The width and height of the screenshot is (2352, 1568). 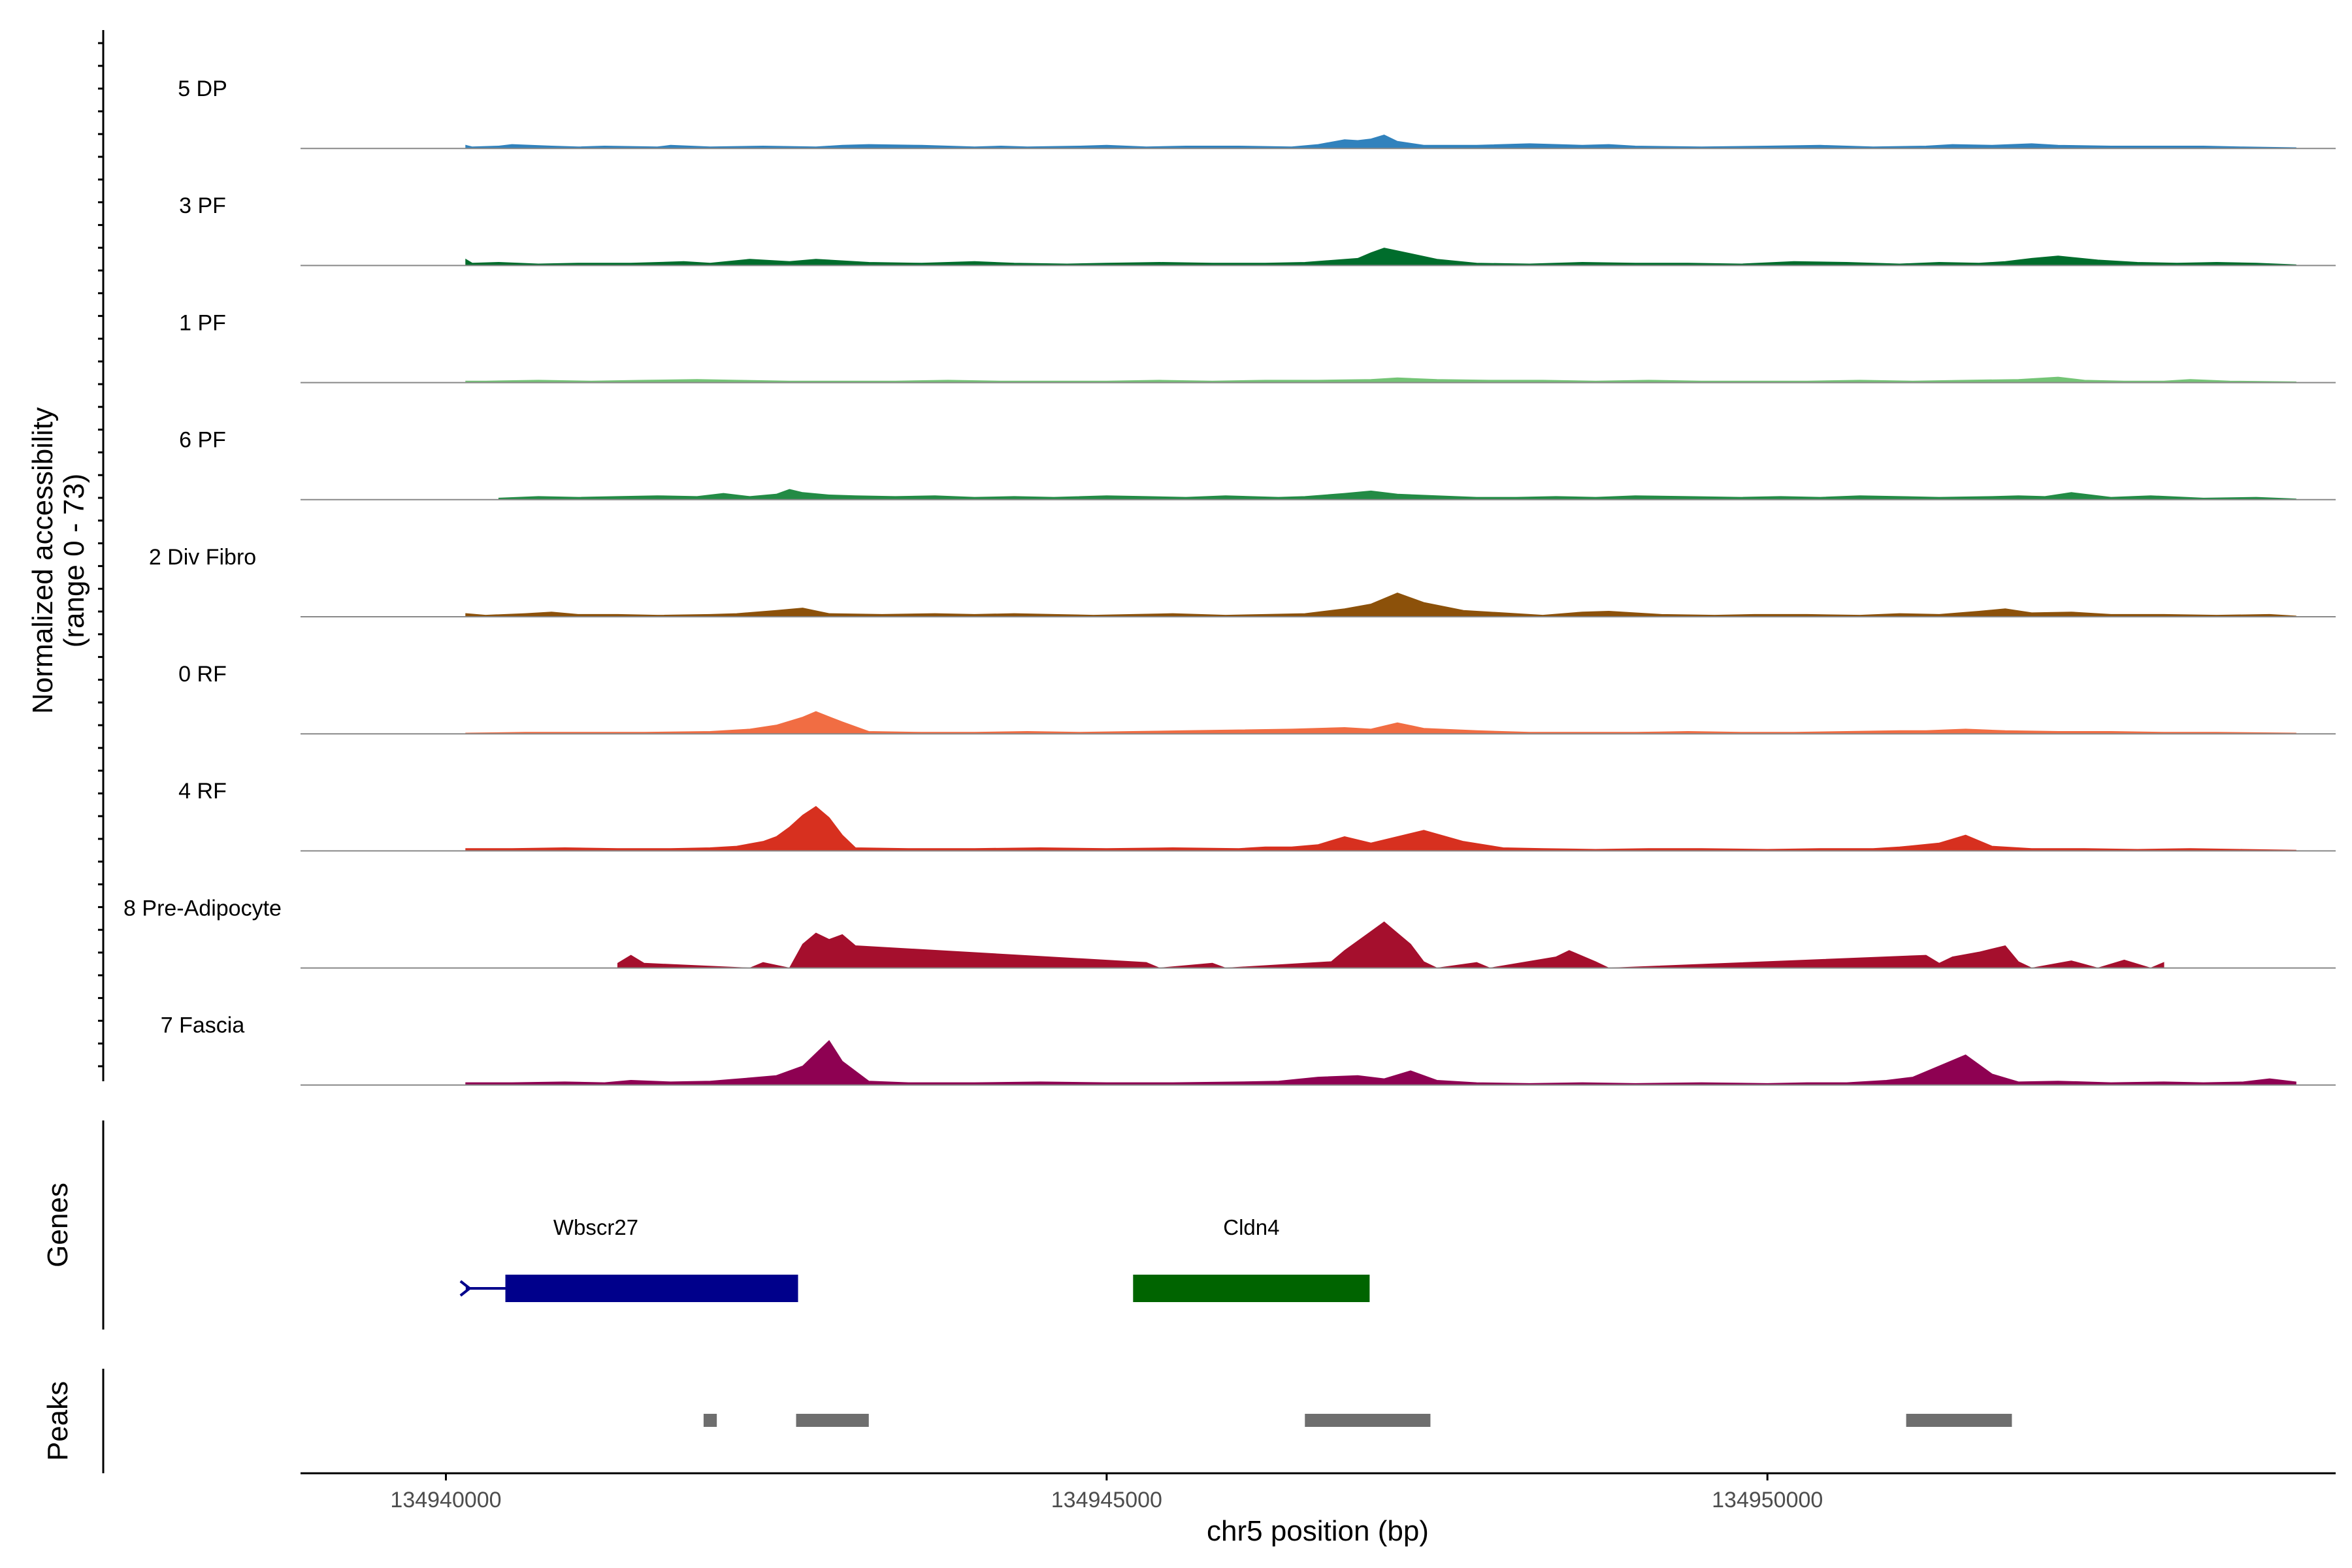 What do you see at coordinates (202, 440) in the screenshot?
I see `track-label-6-pf: 6 PF` at bounding box center [202, 440].